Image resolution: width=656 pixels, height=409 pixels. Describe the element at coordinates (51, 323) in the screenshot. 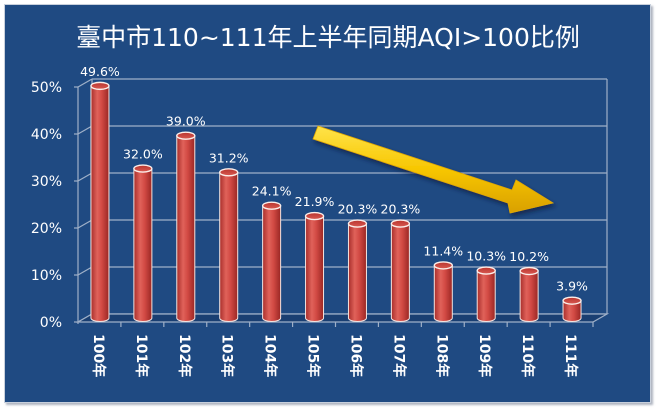

I see `y-tick-label: 0%` at that location.